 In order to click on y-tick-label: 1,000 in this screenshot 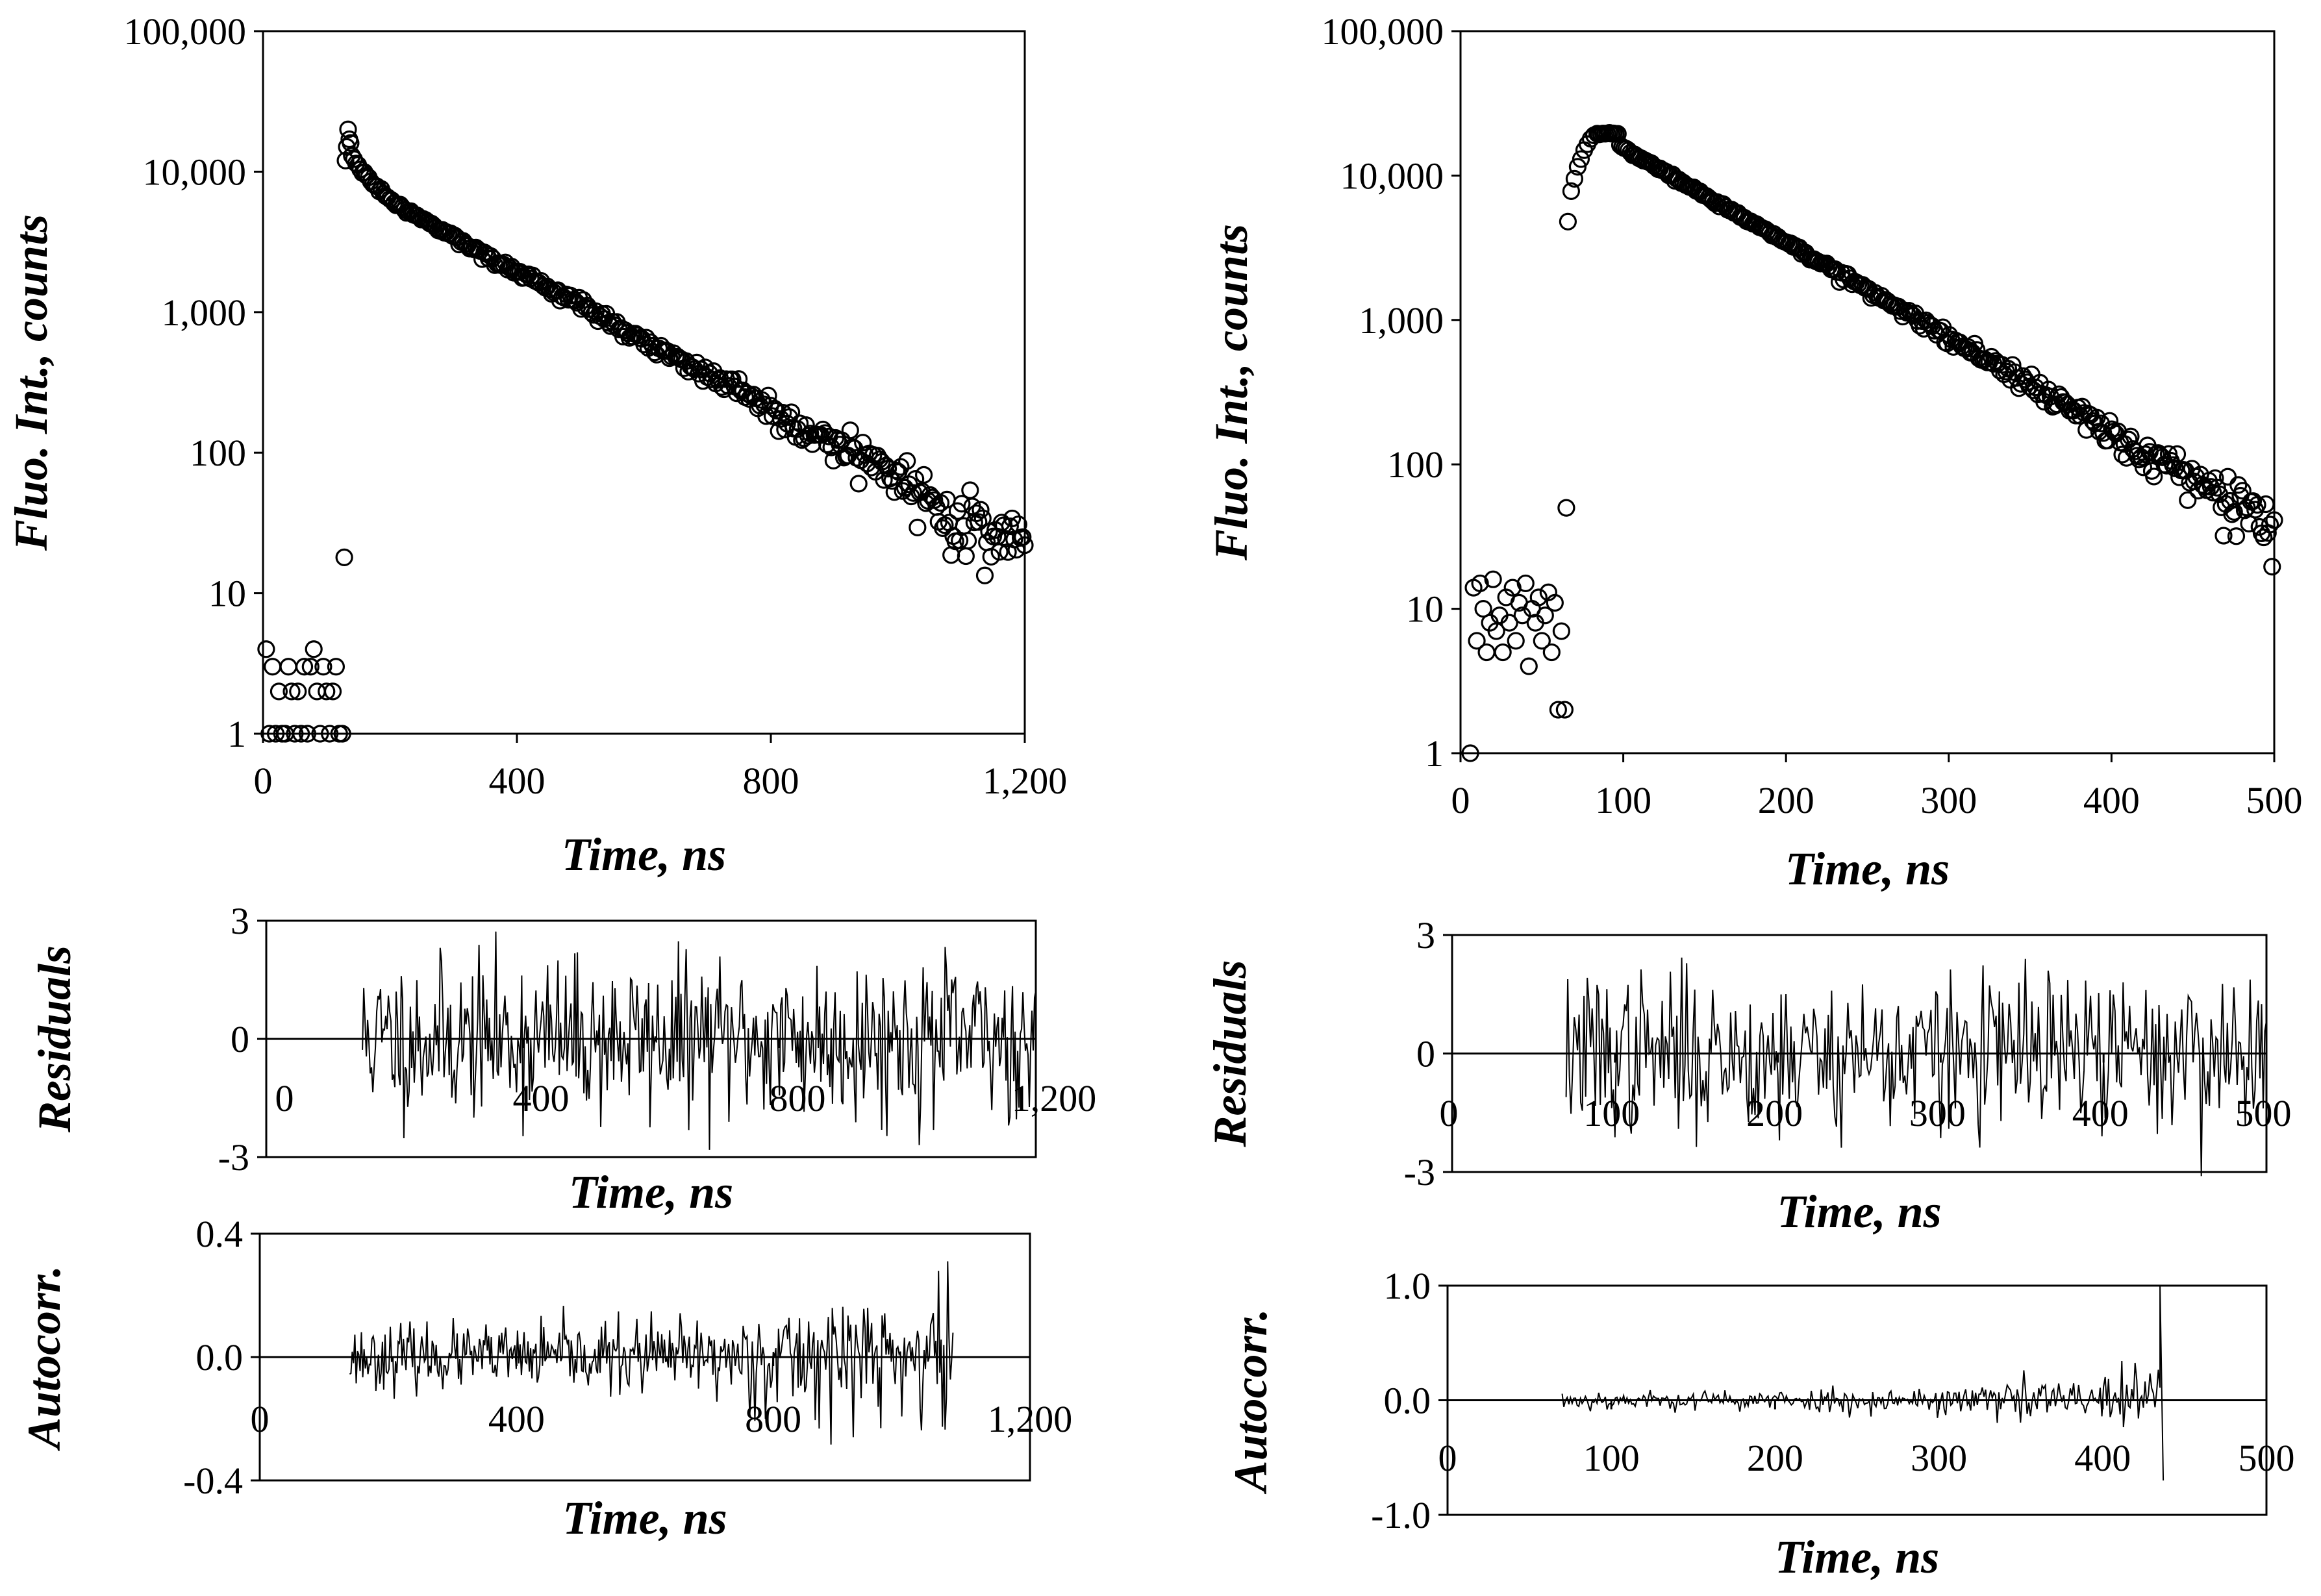, I will do `click(204, 313)`.